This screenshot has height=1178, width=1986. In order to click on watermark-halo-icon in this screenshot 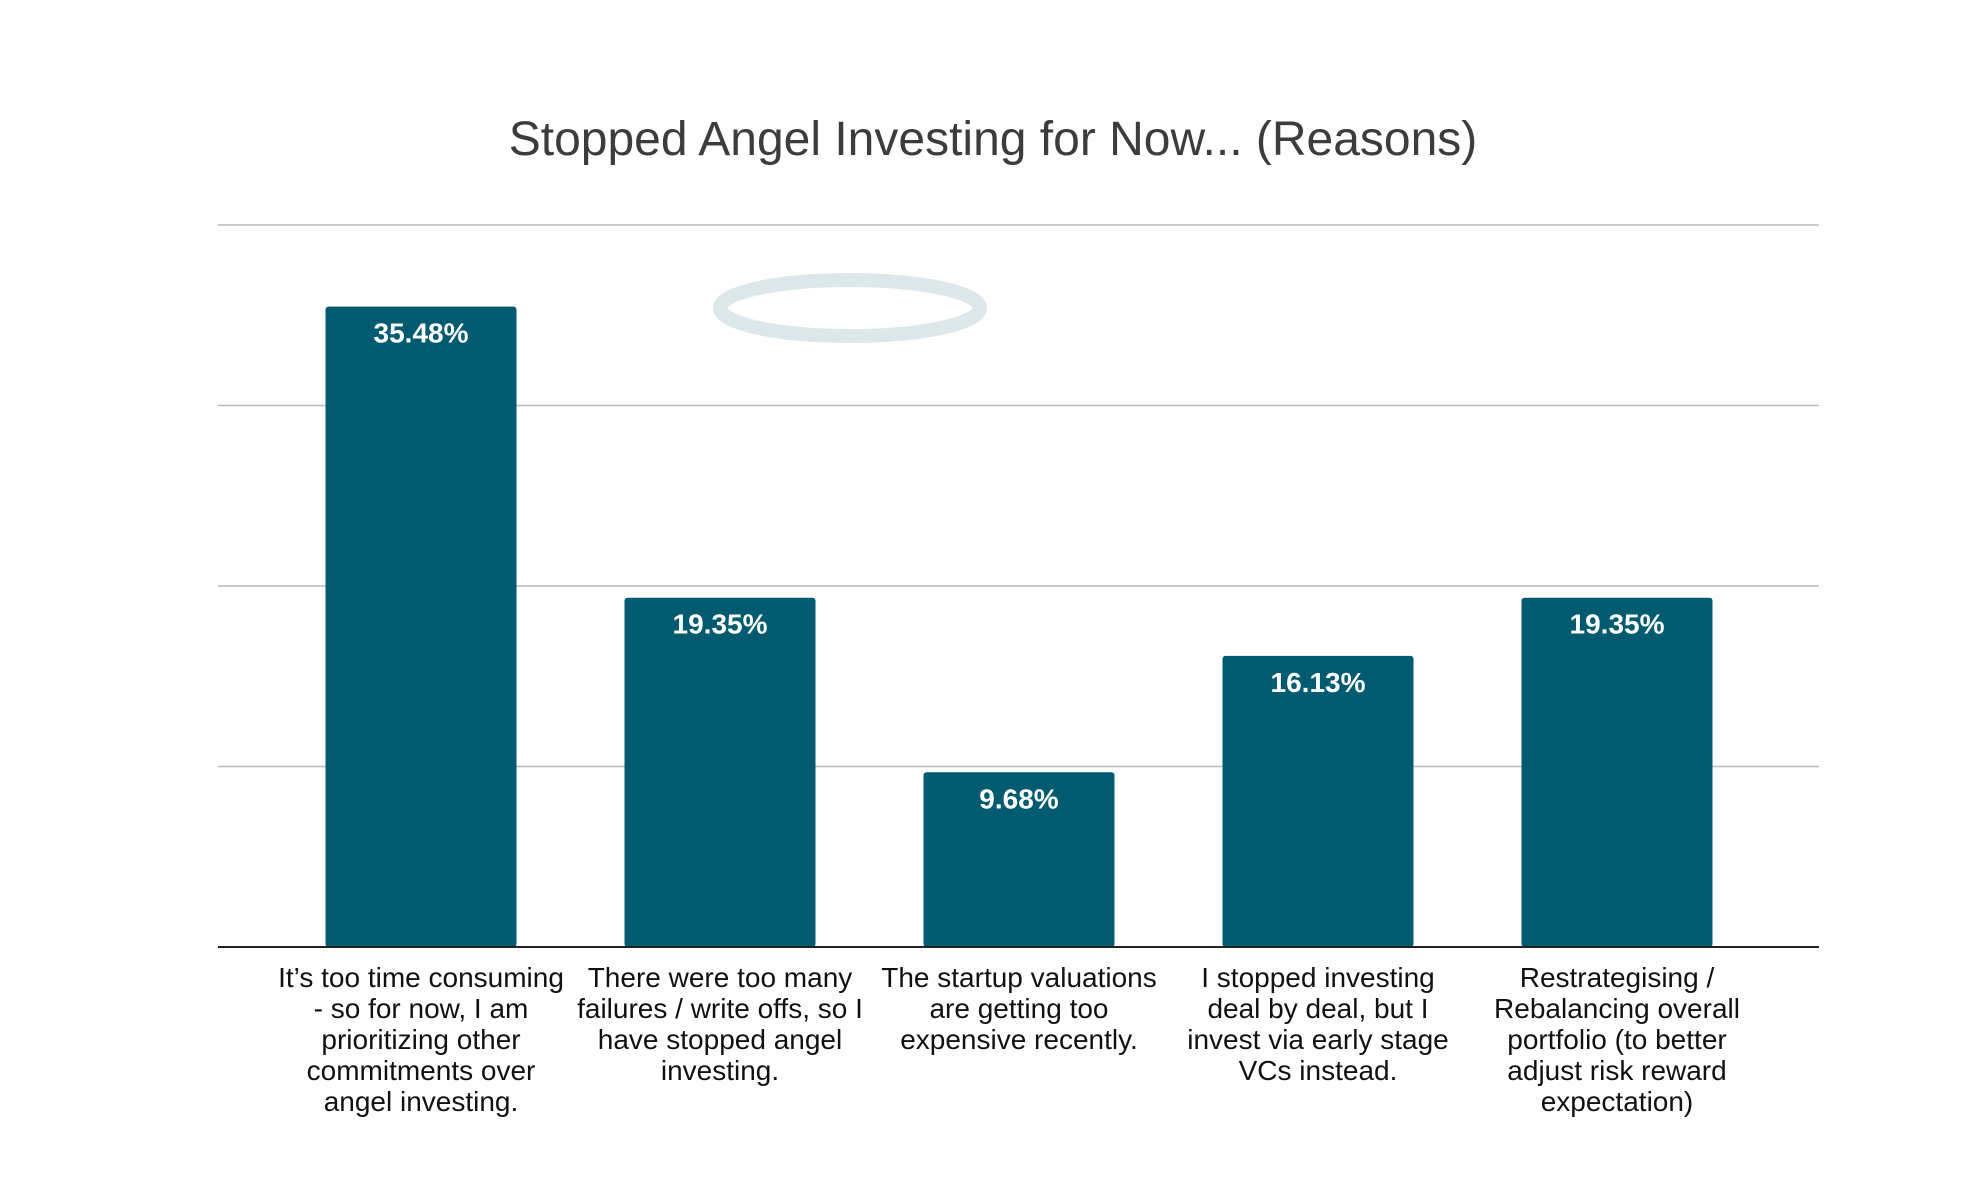, I will do `click(850, 308)`.